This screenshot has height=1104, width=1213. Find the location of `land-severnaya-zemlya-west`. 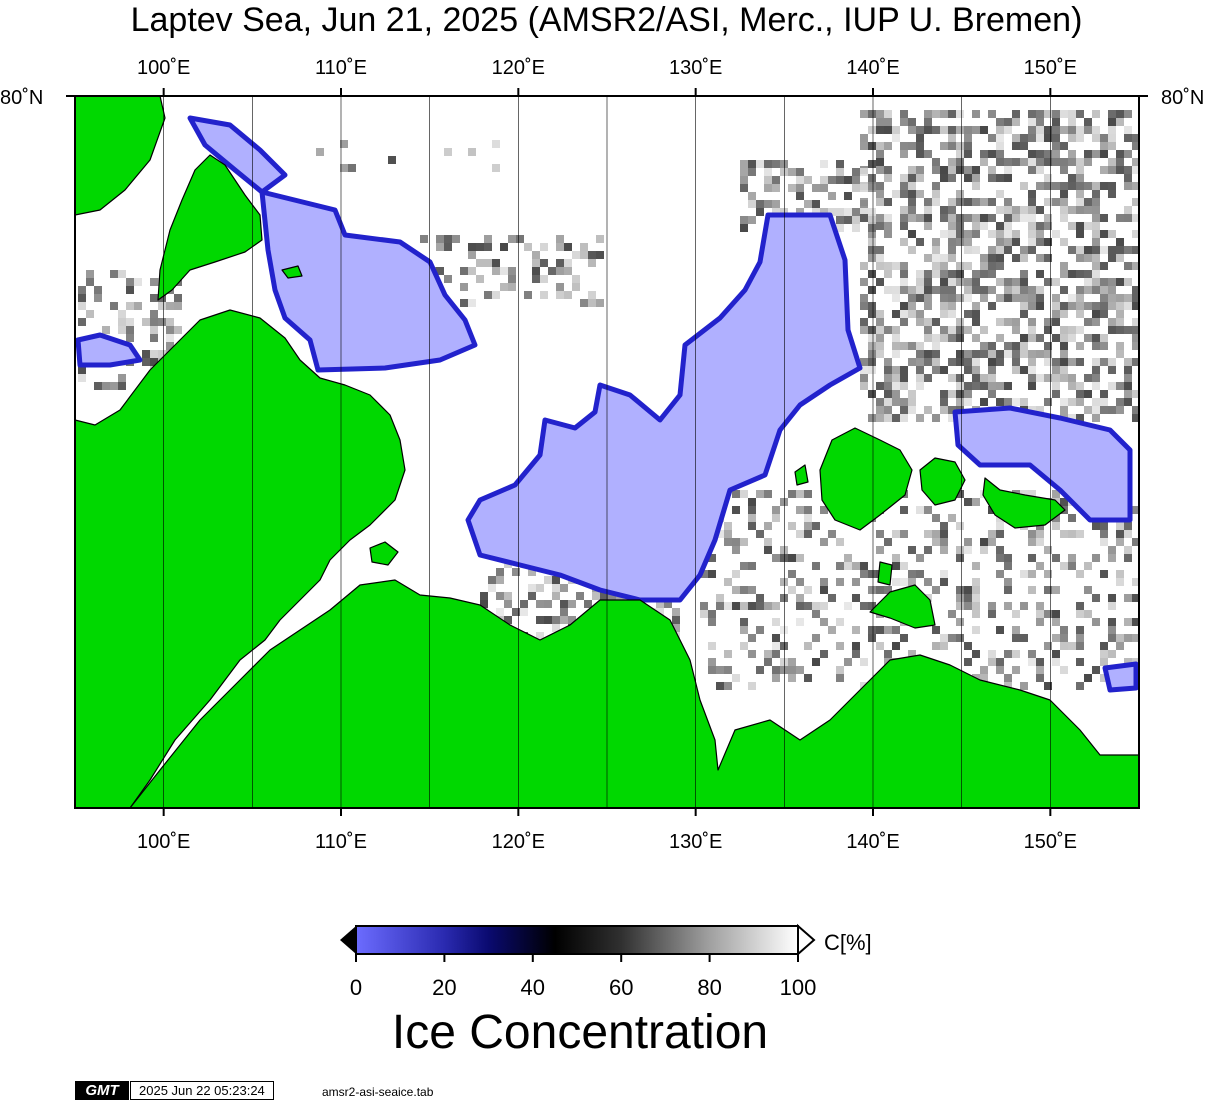

land-severnaya-zemlya-west is located at coordinates (120, 156).